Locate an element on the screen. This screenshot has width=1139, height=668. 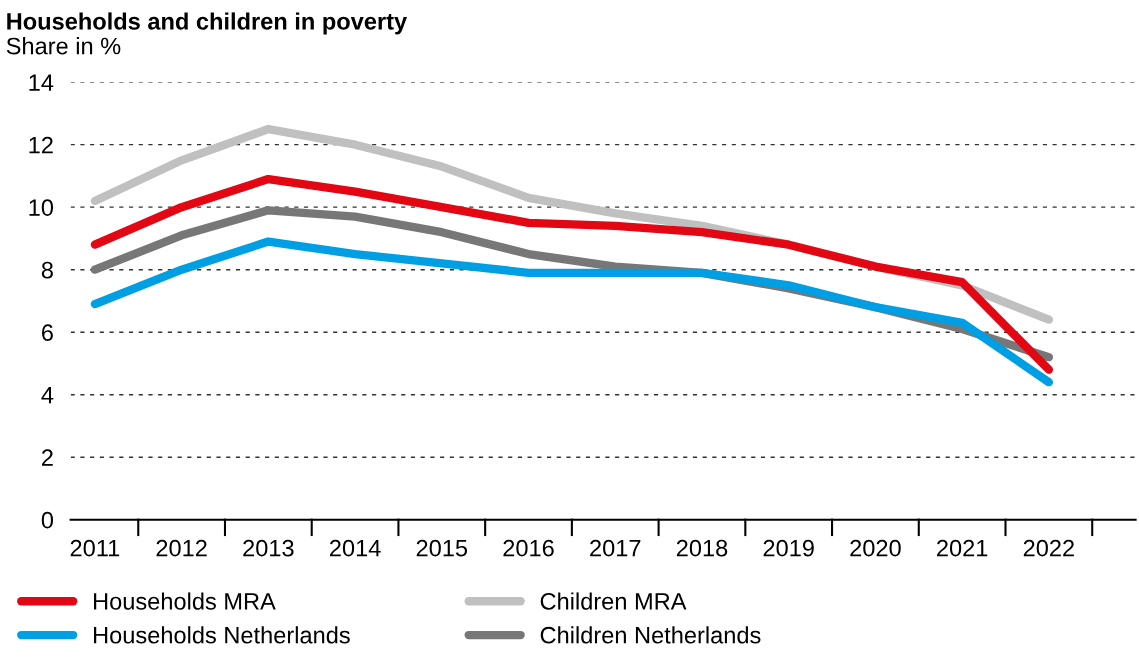
x-tick-label: 2014 is located at coordinates (355, 548).